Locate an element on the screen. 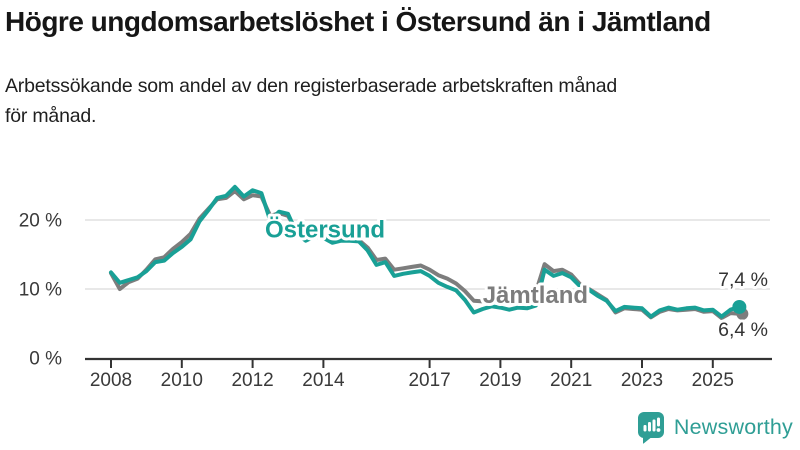 This screenshot has height=450, width=800. newsworthy-logo: Newsworthy is located at coordinates (714, 427).